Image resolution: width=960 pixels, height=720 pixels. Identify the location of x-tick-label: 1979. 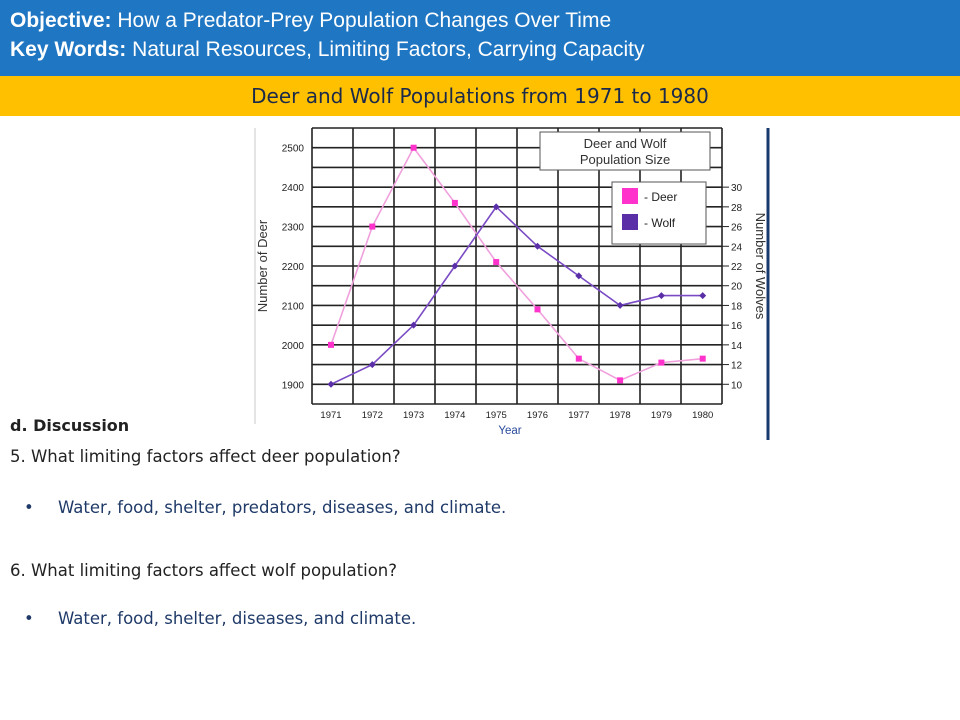
(661, 415).